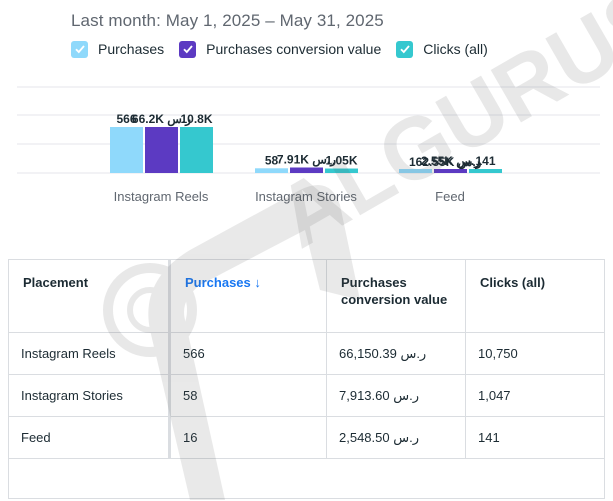  What do you see at coordinates (396, 353) in the screenshot?
I see `cell-conversion-value: 66,150.39 ر.س` at bounding box center [396, 353].